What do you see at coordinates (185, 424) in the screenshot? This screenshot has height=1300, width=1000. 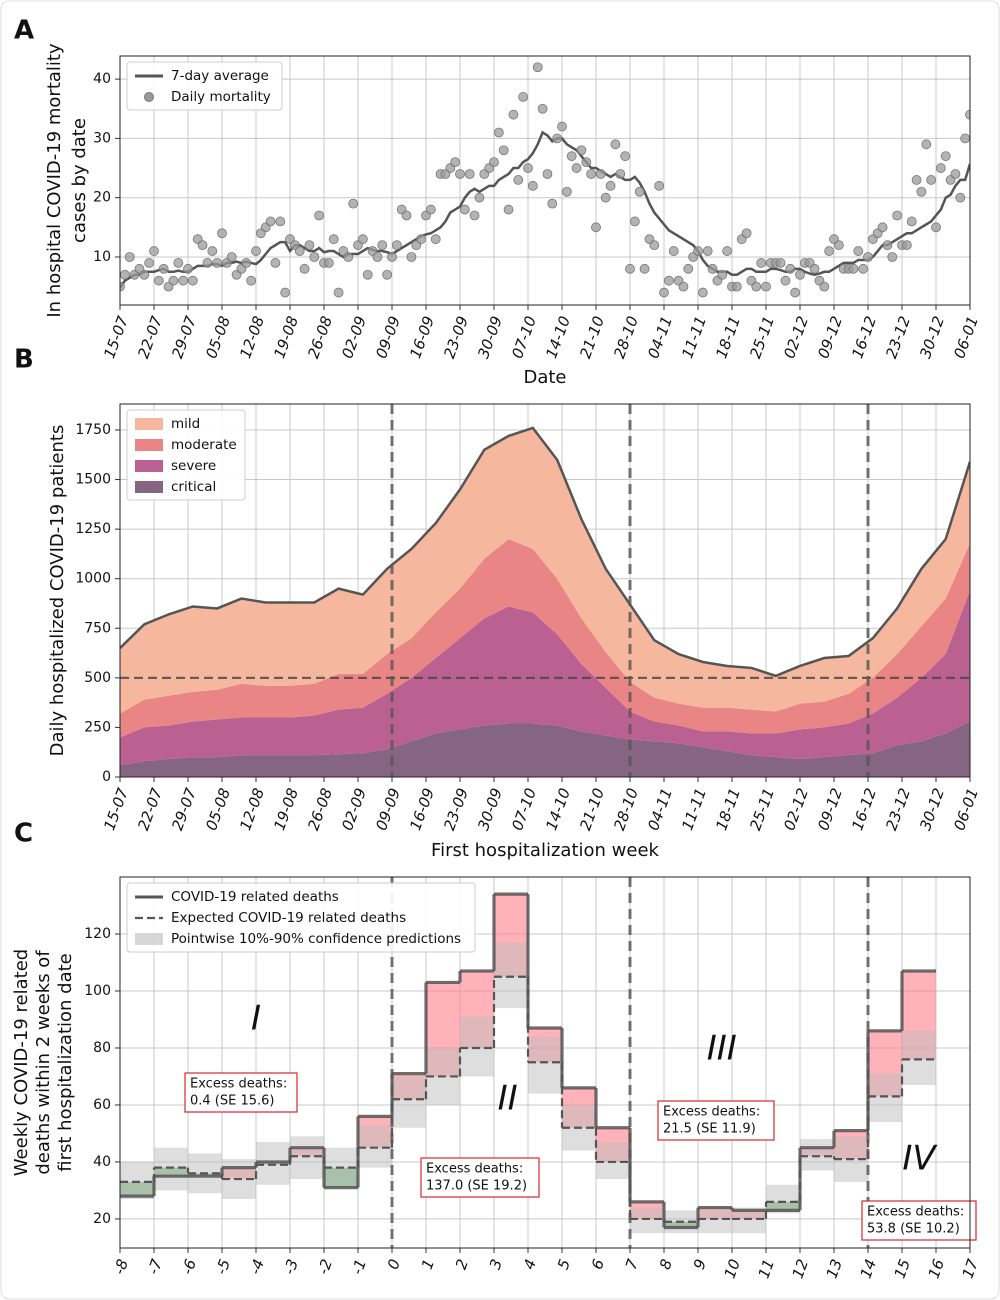 I see `legend-label: mild` at bounding box center [185, 424].